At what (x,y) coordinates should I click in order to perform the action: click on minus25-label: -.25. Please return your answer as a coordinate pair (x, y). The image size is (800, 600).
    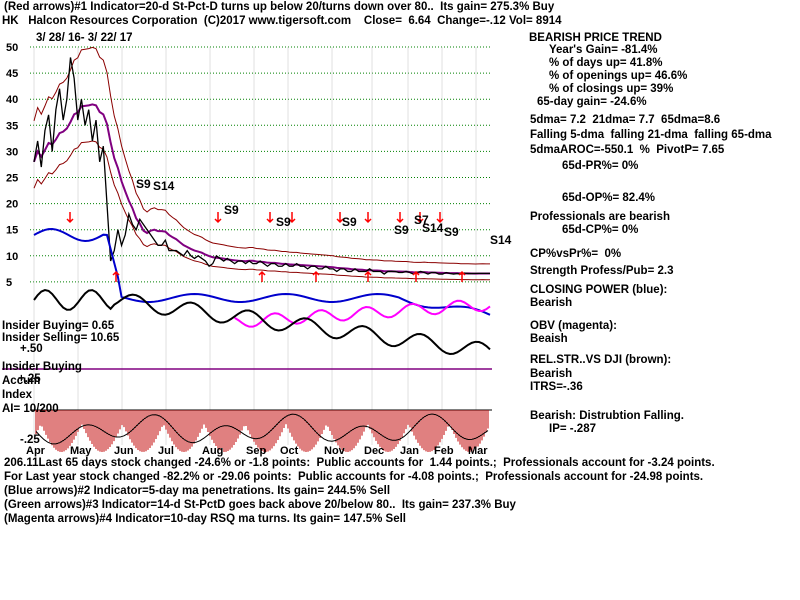
    Looking at the image, I should click on (30, 440).